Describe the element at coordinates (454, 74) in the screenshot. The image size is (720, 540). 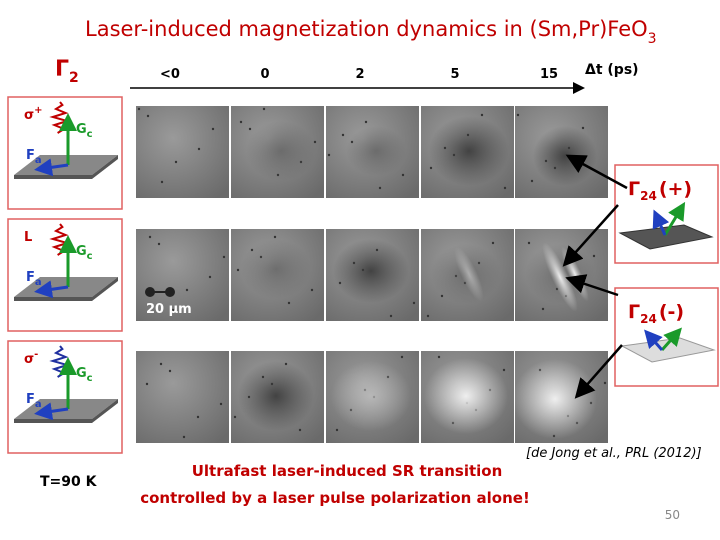
I see `time-label: 5` at that location.